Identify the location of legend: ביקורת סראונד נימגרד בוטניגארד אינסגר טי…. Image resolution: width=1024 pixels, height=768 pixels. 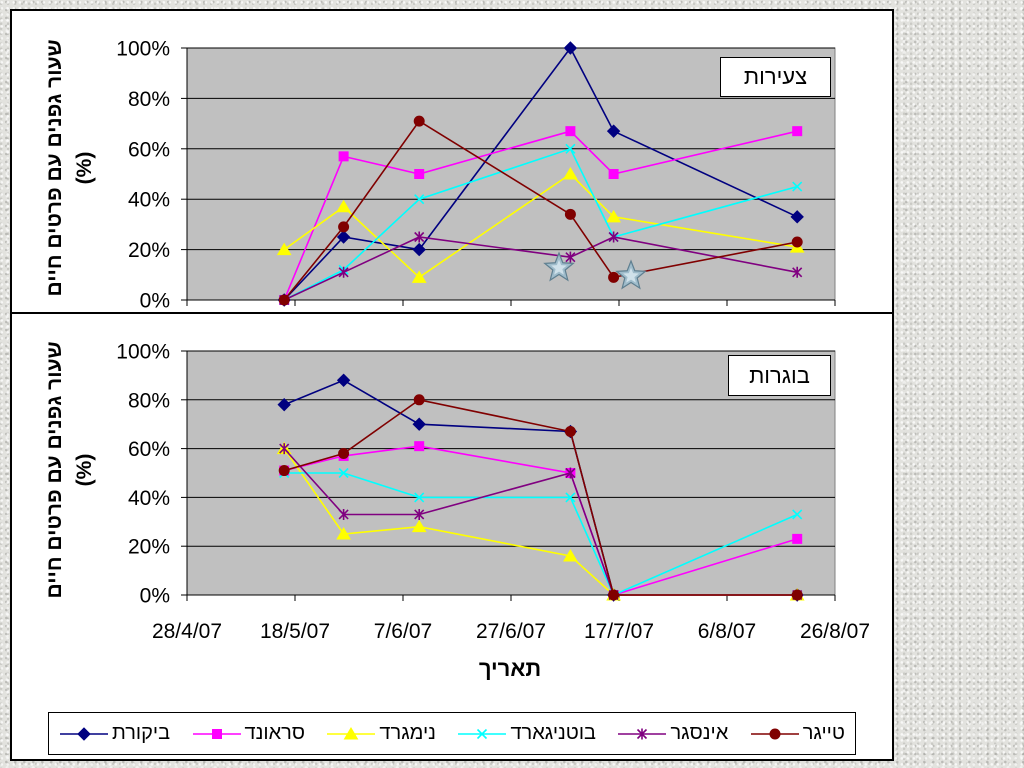
(452, 733).